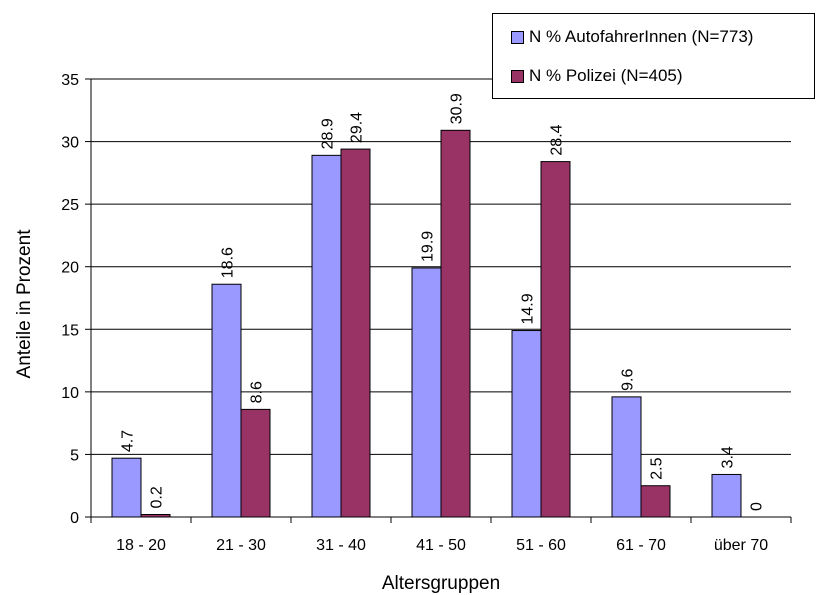  What do you see at coordinates (457, 108) in the screenshot?
I see `data-label: 30.9` at bounding box center [457, 108].